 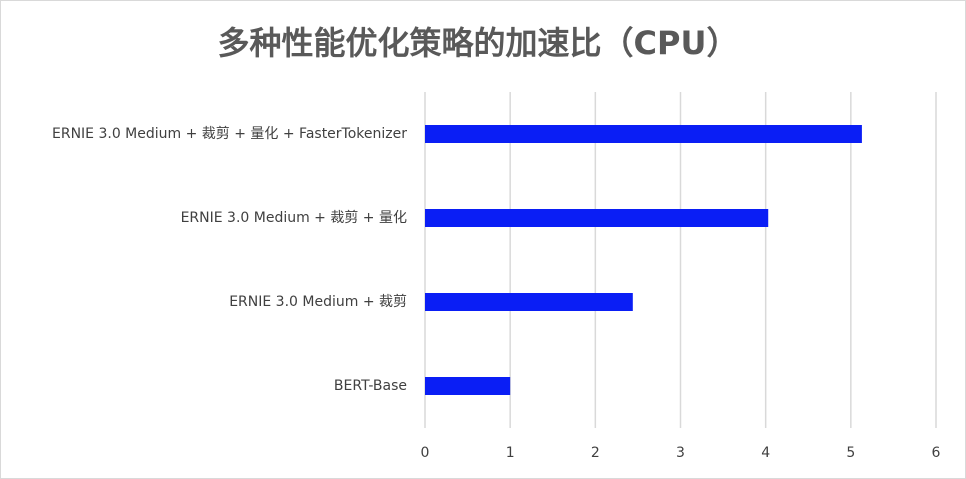 I want to click on x-tick-label: 2, so click(x=595, y=453).